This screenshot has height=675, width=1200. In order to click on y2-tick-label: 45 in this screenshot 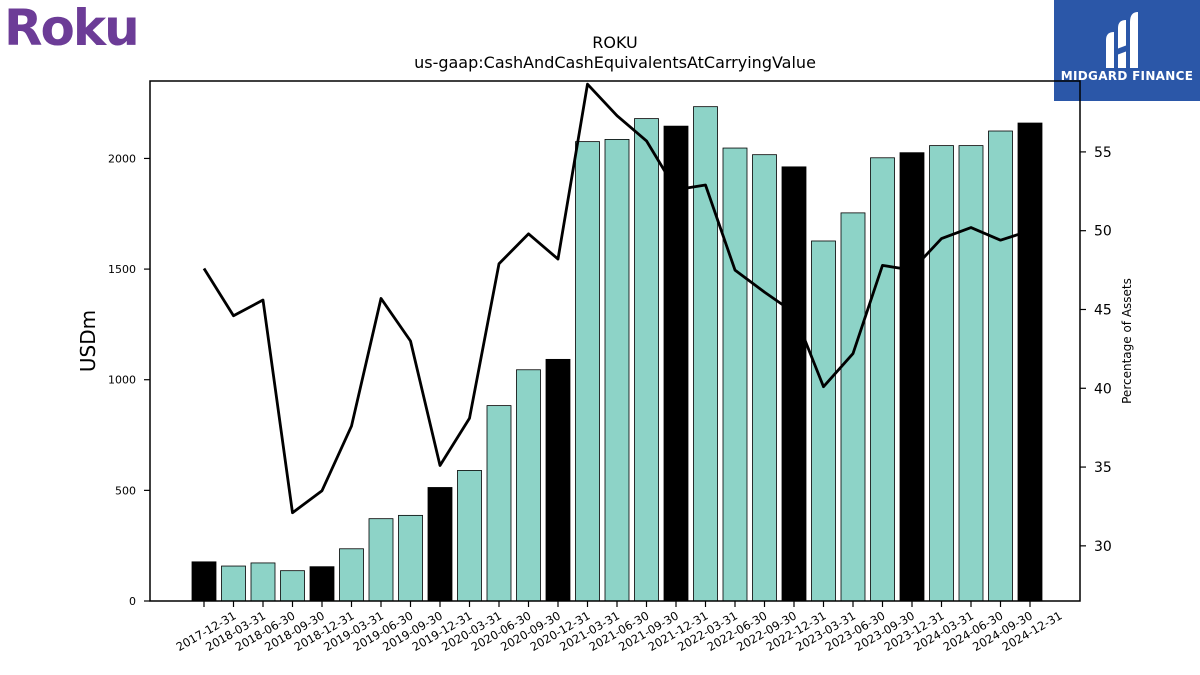, I will do `click(1103, 310)`.